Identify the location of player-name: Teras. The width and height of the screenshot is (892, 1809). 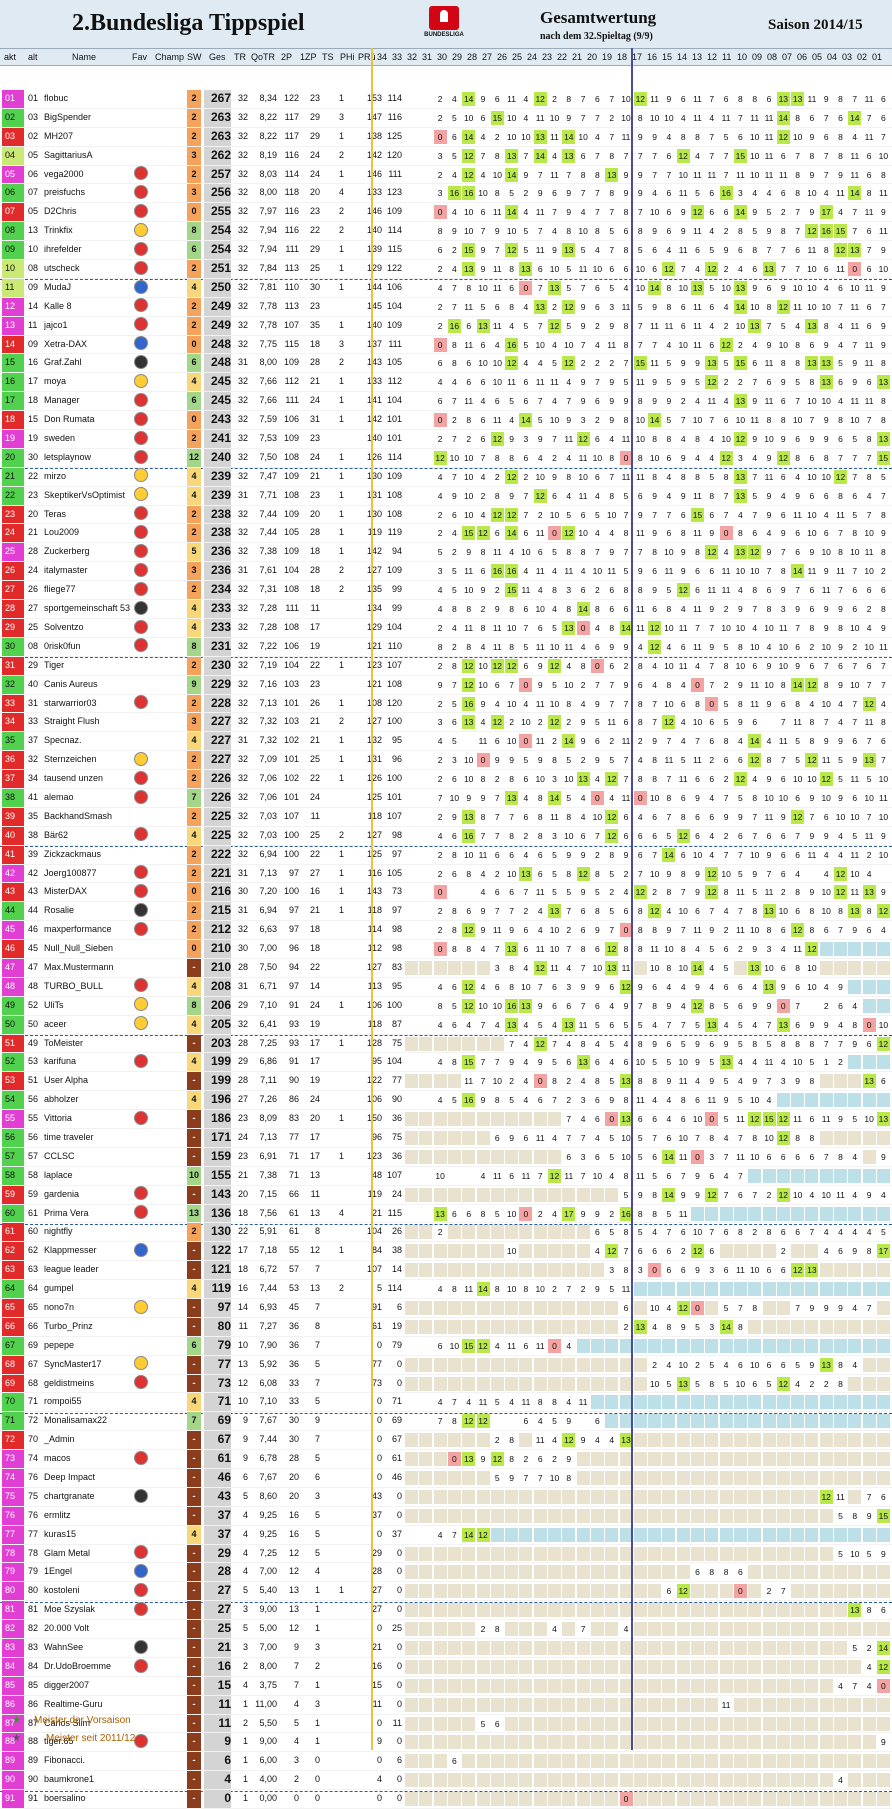
(87, 515).